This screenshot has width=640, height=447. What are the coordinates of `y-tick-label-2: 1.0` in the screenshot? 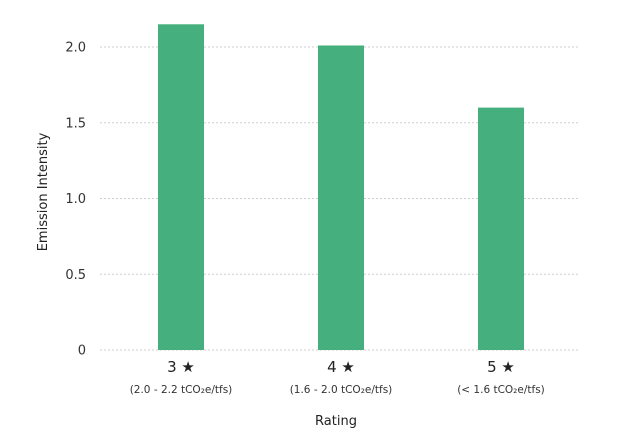 It's located at (75, 199).